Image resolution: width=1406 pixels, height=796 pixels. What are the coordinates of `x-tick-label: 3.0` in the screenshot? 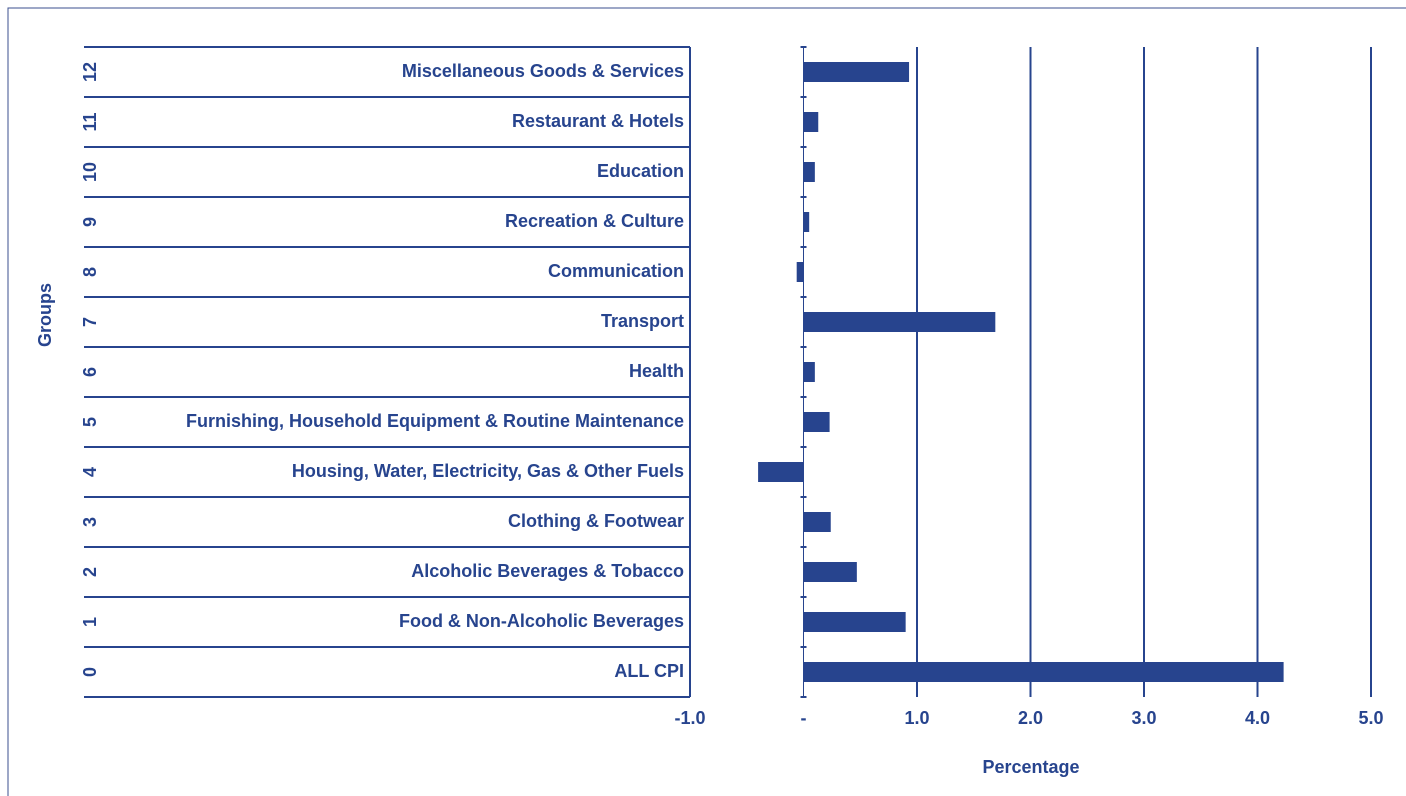 It's located at (1143, 718).